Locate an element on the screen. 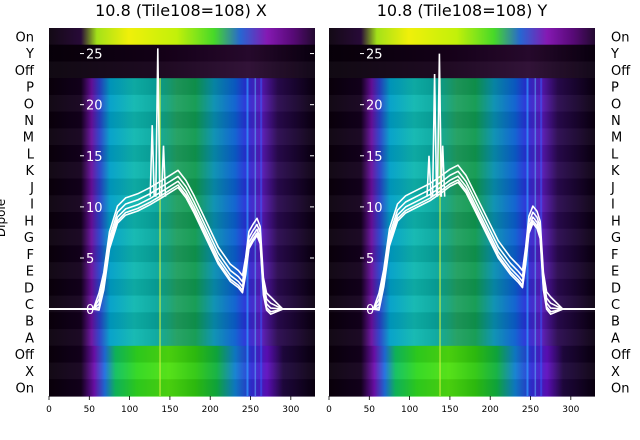 The width and height of the screenshot is (640, 440). dipole-row-label: On is located at coordinates (25, 389).